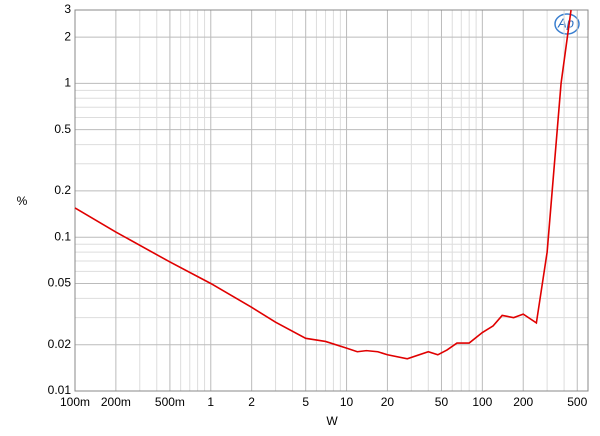  I want to click on x-tick-label: 200, so click(523, 402).